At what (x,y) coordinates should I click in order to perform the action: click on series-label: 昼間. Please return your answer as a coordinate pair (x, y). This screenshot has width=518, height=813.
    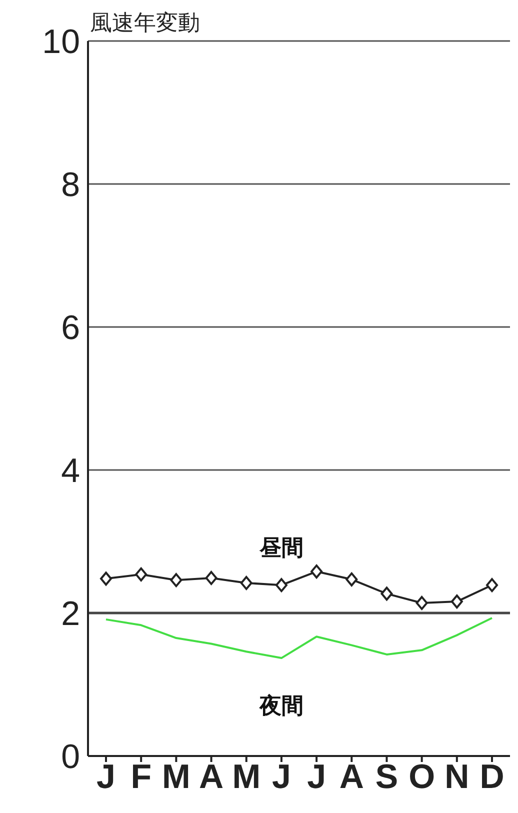
    Looking at the image, I should click on (281, 547).